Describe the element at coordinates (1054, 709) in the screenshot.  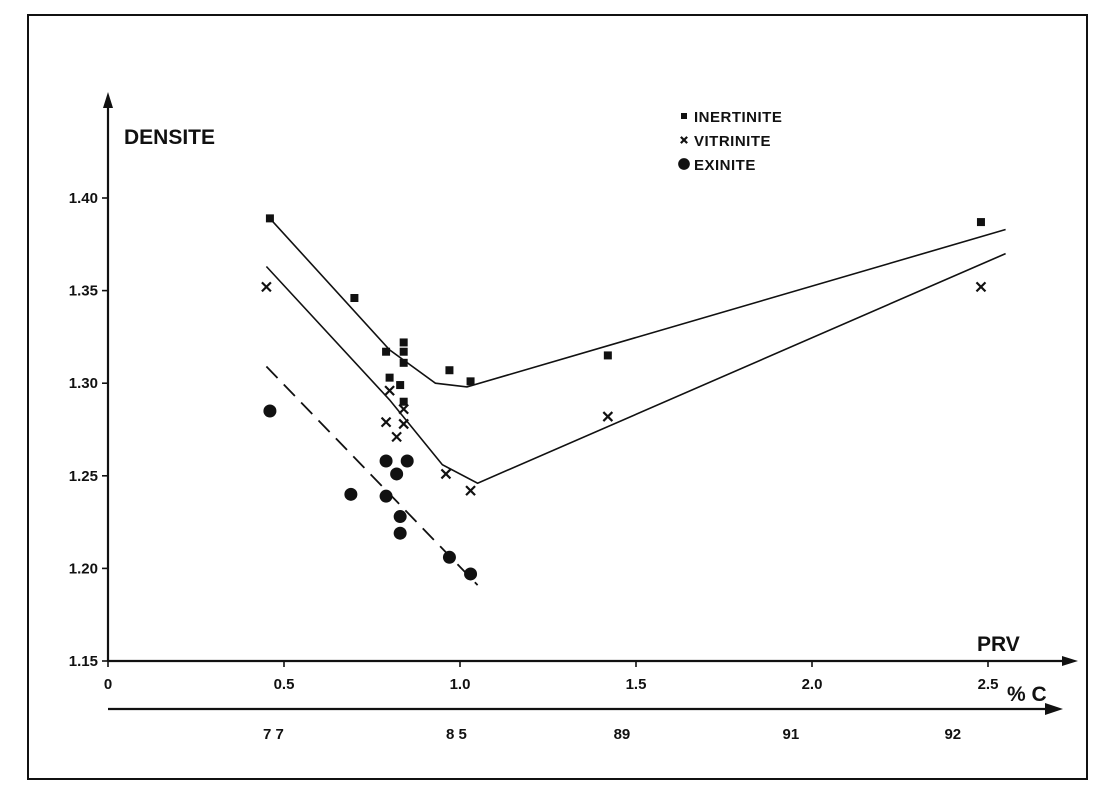
I see `secondary-x-axis-arrow` at that location.